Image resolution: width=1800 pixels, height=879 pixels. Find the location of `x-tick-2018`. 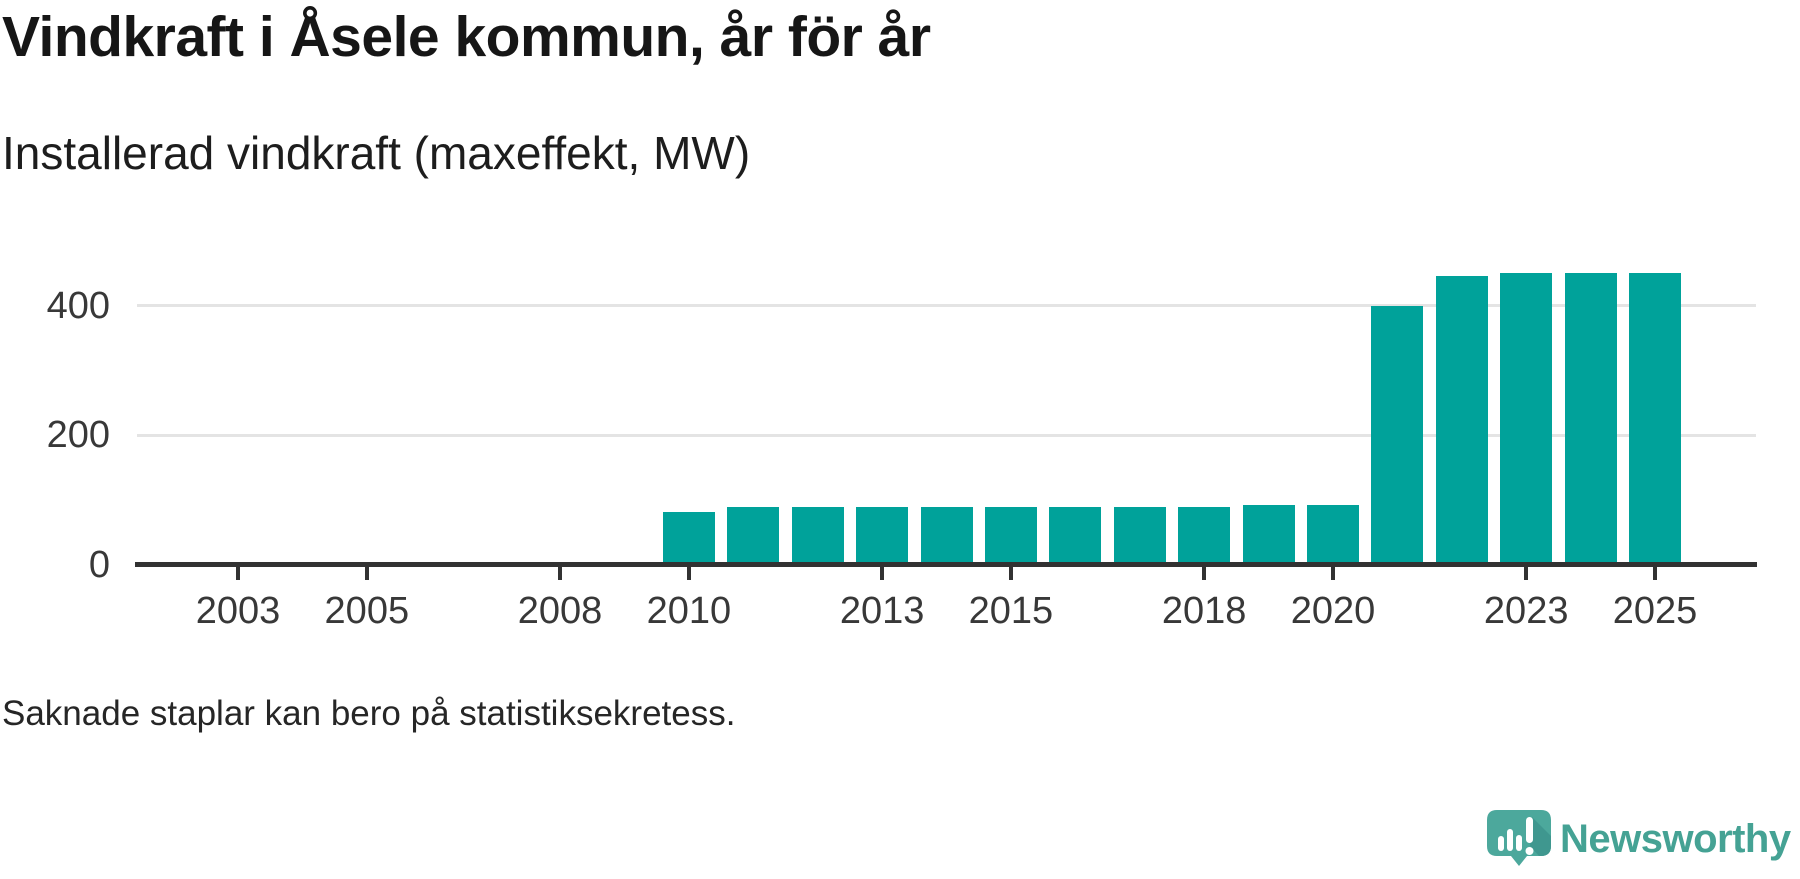

x-tick-2018 is located at coordinates (1204, 573).